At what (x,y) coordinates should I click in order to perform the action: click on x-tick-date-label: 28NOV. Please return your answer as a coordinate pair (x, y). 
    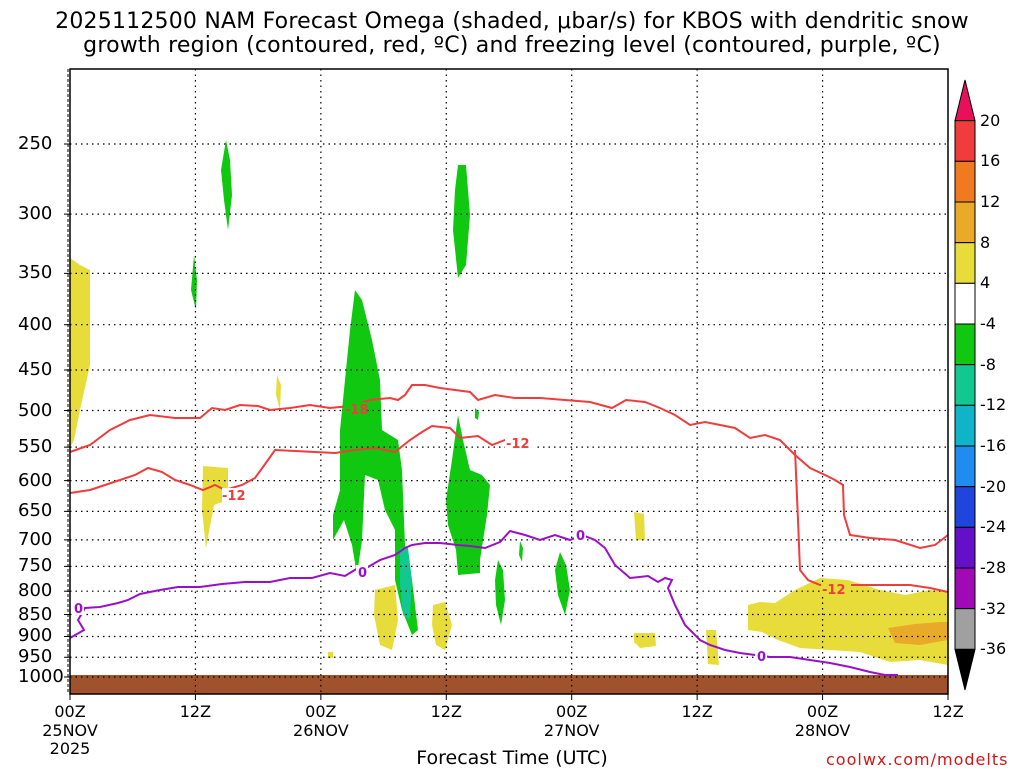
    Looking at the image, I should click on (822, 730).